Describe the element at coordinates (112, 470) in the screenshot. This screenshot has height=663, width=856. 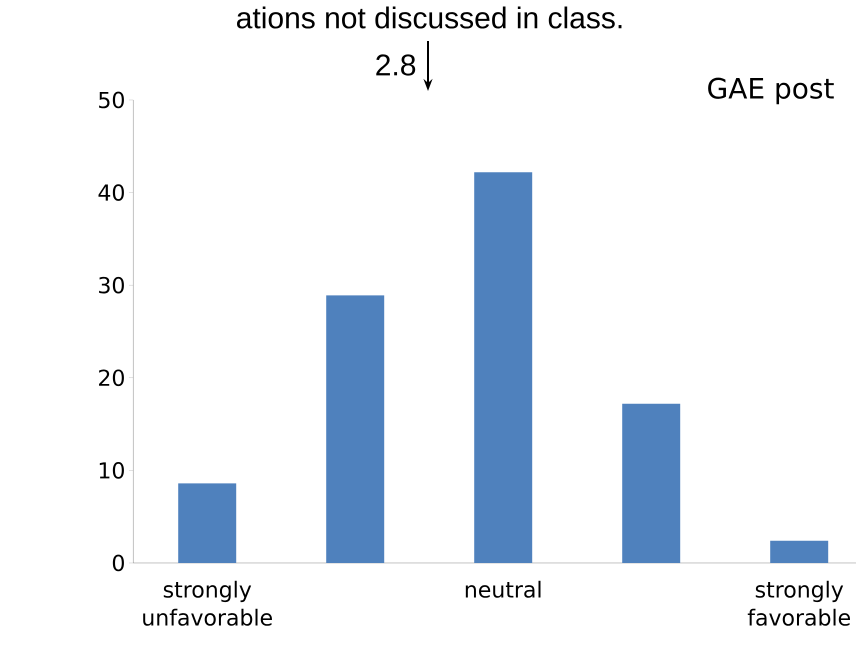
I see `y-tick-label: 10` at that location.